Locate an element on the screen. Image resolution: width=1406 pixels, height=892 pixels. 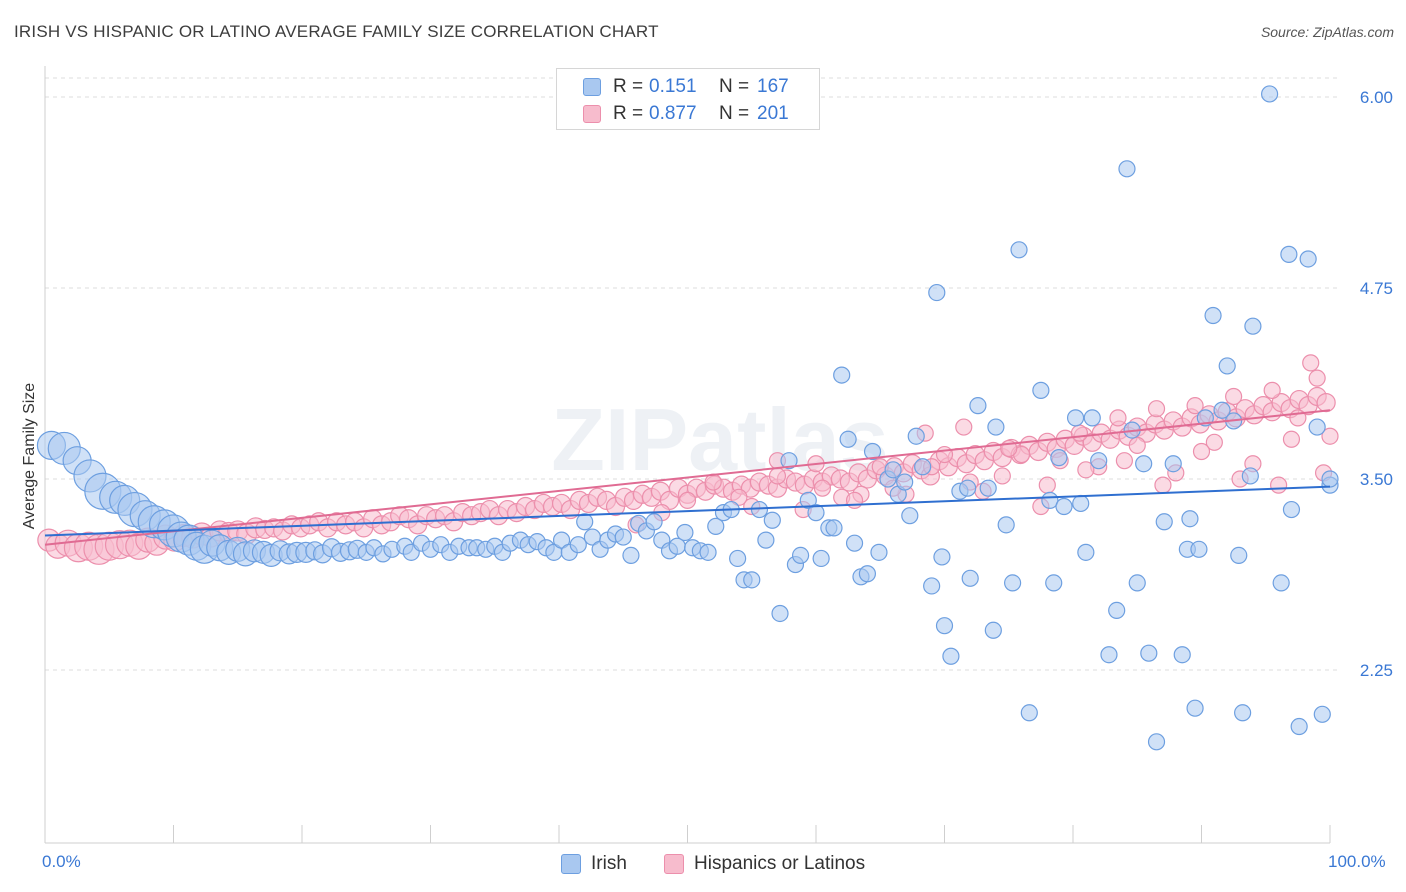
legend-row-irish: R = 0.151 N = 167 is located at coordinates (686, 87).